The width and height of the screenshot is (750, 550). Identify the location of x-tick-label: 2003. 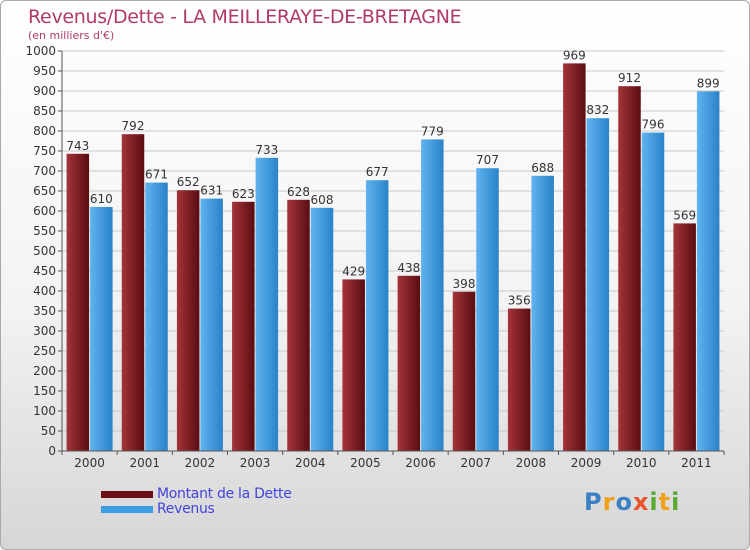
(255, 463).